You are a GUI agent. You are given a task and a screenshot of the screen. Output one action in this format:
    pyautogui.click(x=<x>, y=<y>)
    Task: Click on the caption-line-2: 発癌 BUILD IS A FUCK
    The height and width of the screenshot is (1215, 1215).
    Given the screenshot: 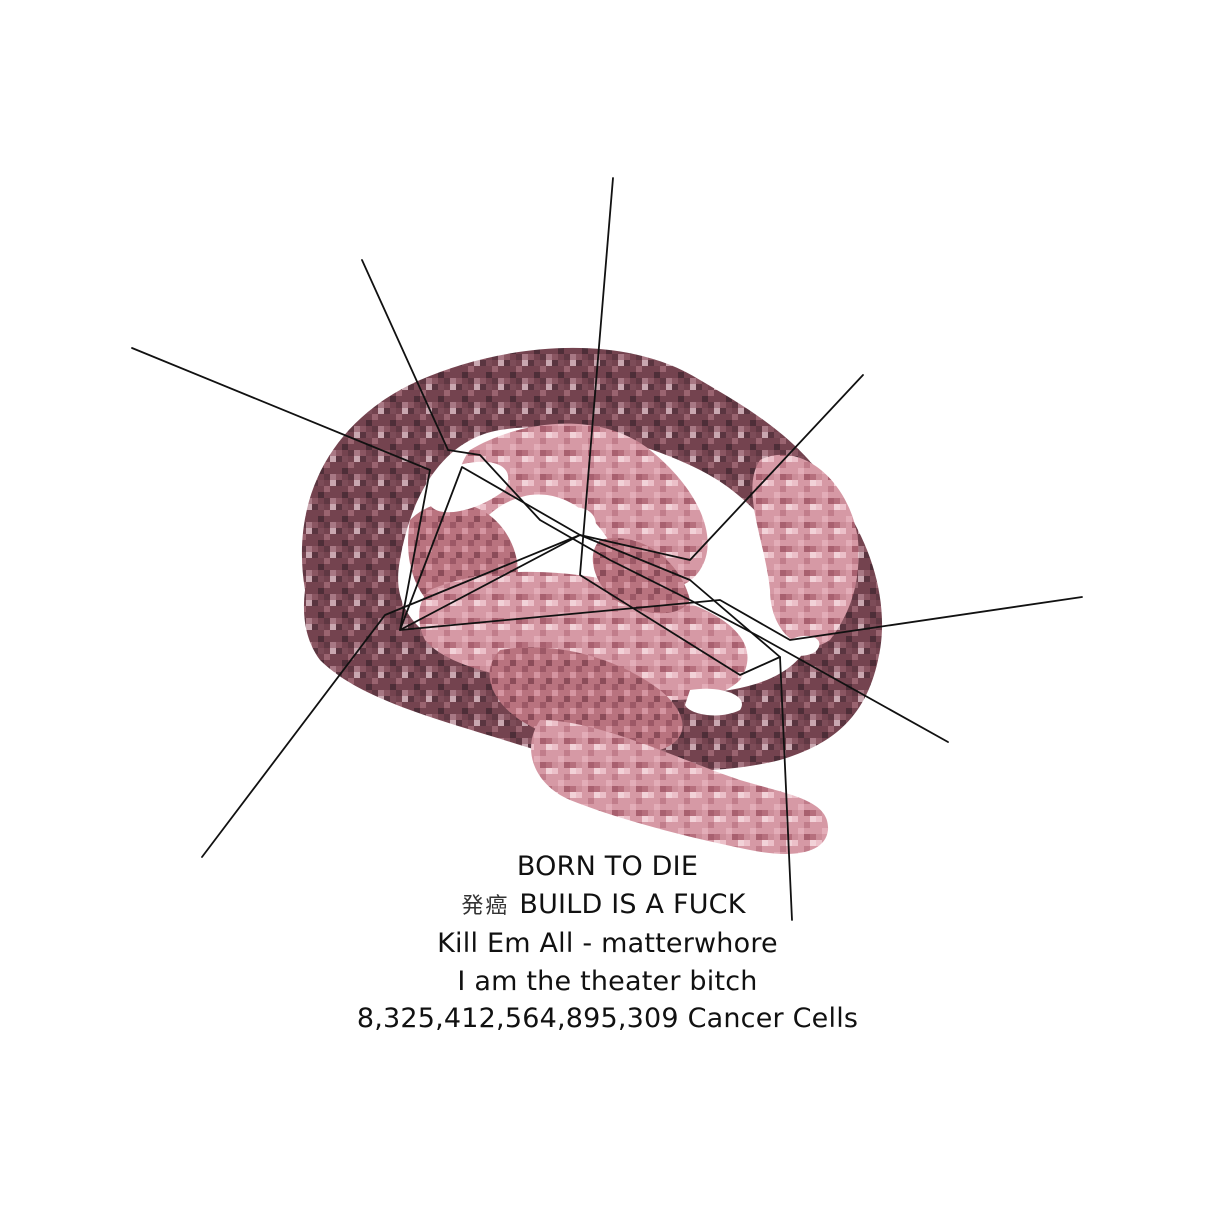 What is the action you would take?
    pyautogui.click(x=605, y=906)
    